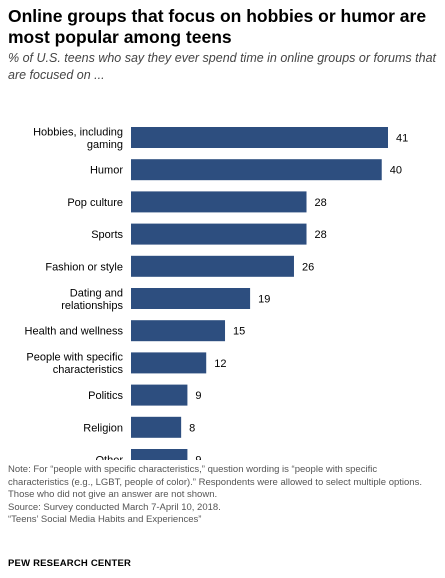  What do you see at coordinates (74, 332) in the screenshot?
I see `category-label: Health and wellness` at bounding box center [74, 332].